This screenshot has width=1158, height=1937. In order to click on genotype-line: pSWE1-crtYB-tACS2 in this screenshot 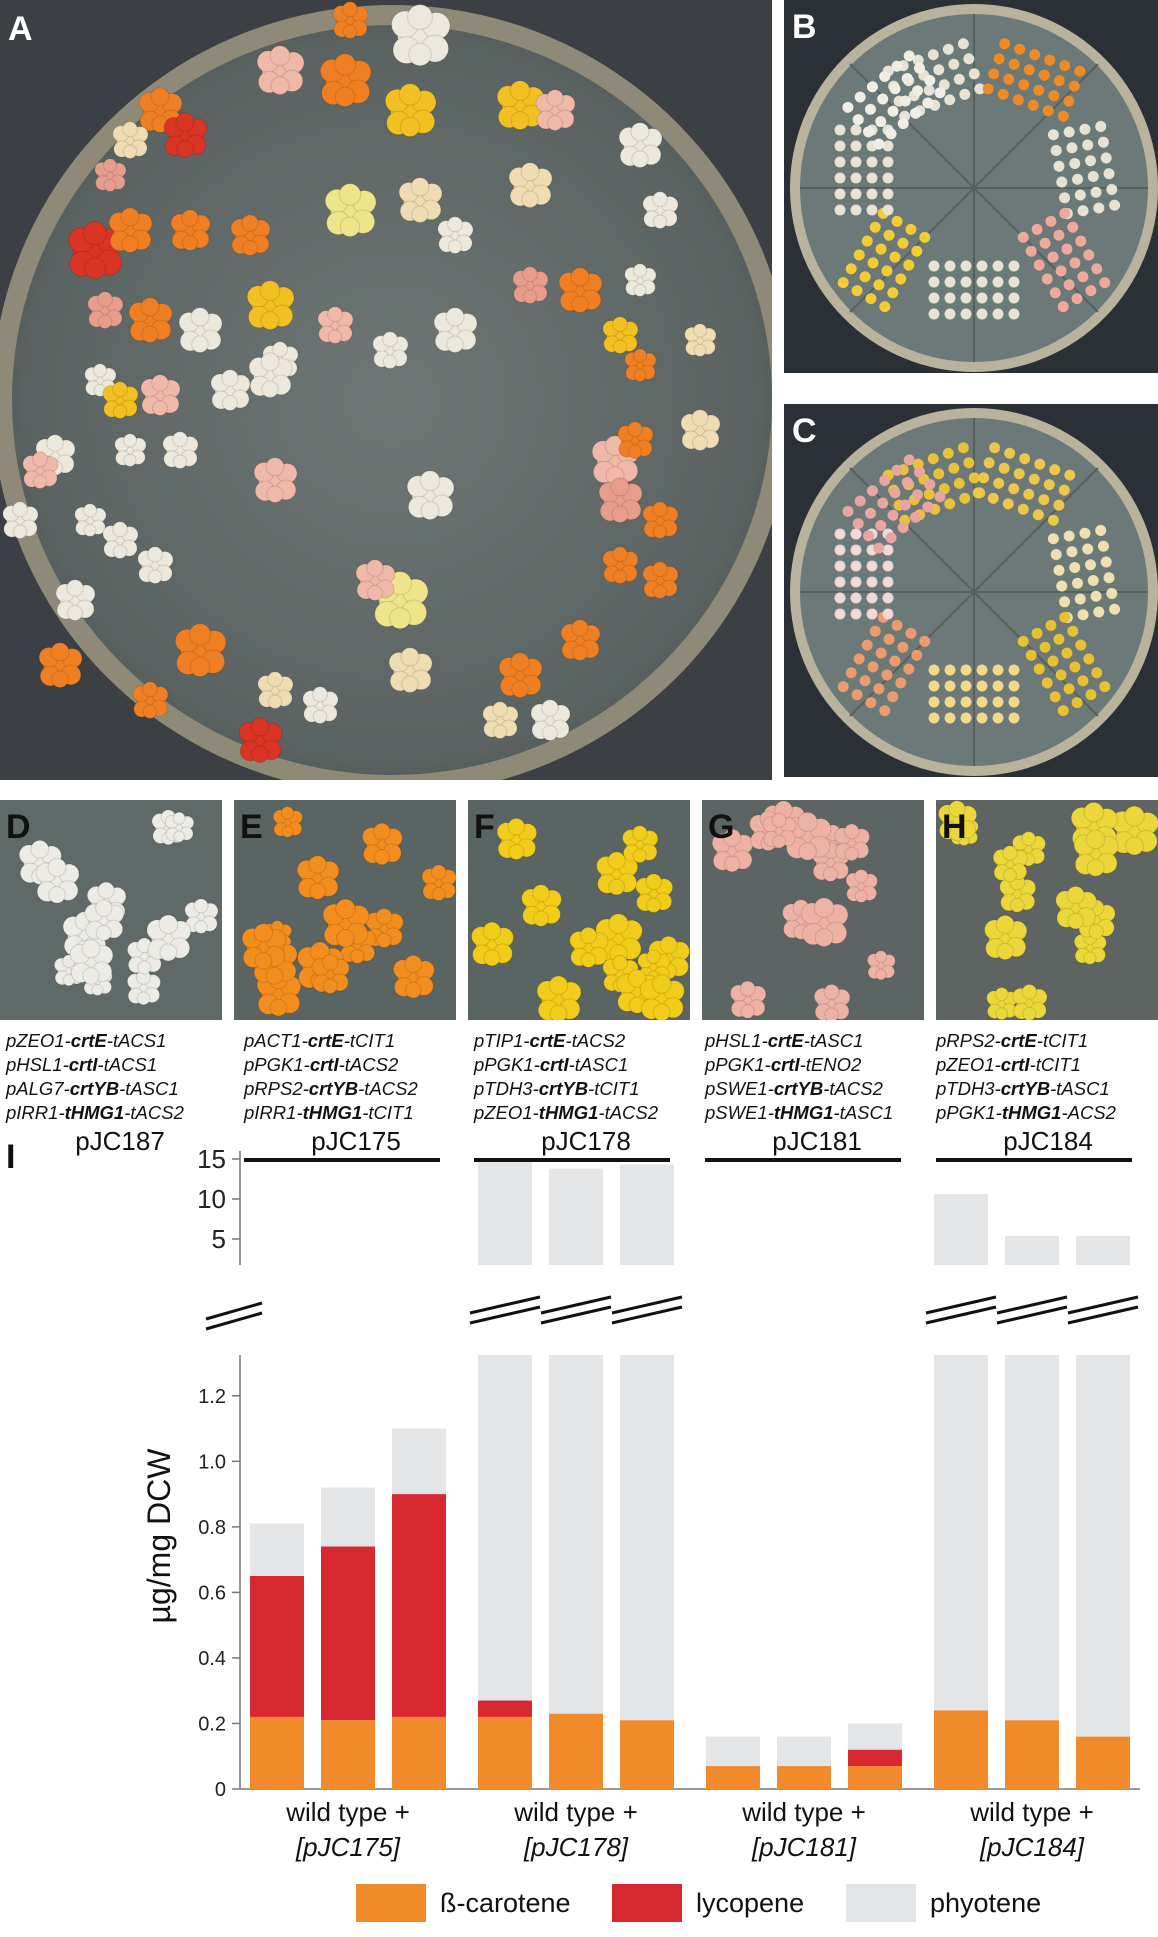, I will do `click(794, 1088)`.